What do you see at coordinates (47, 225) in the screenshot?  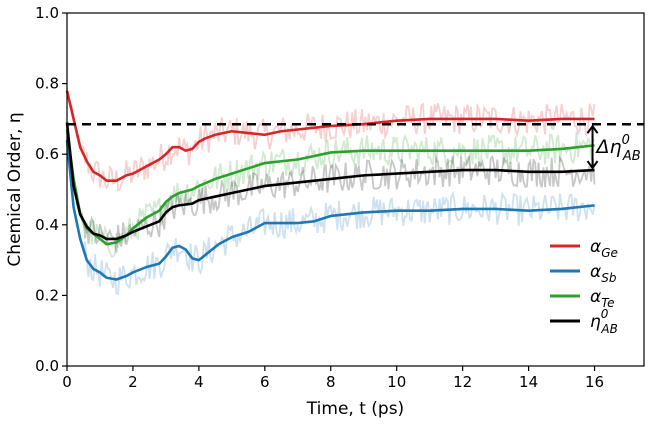 I see `y-tick-label: 0.4` at bounding box center [47, 225].